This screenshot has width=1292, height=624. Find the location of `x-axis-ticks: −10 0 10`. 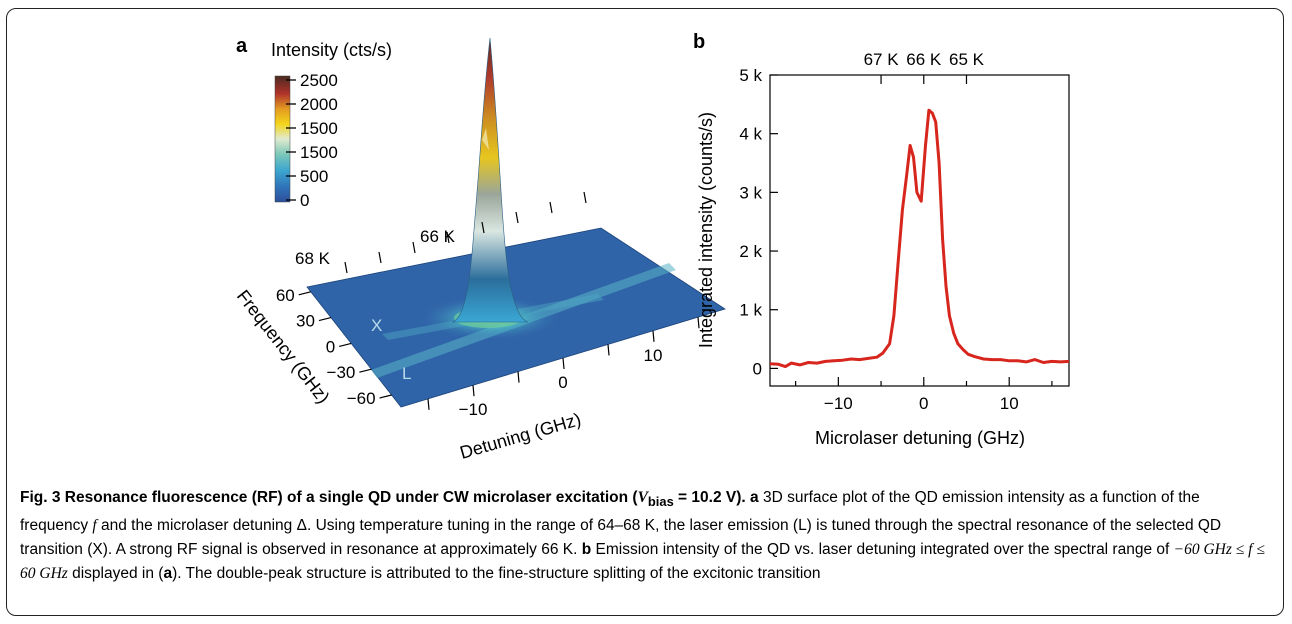

x-axis-ticks: −10 0 10 is located at coordinates (924, 395).